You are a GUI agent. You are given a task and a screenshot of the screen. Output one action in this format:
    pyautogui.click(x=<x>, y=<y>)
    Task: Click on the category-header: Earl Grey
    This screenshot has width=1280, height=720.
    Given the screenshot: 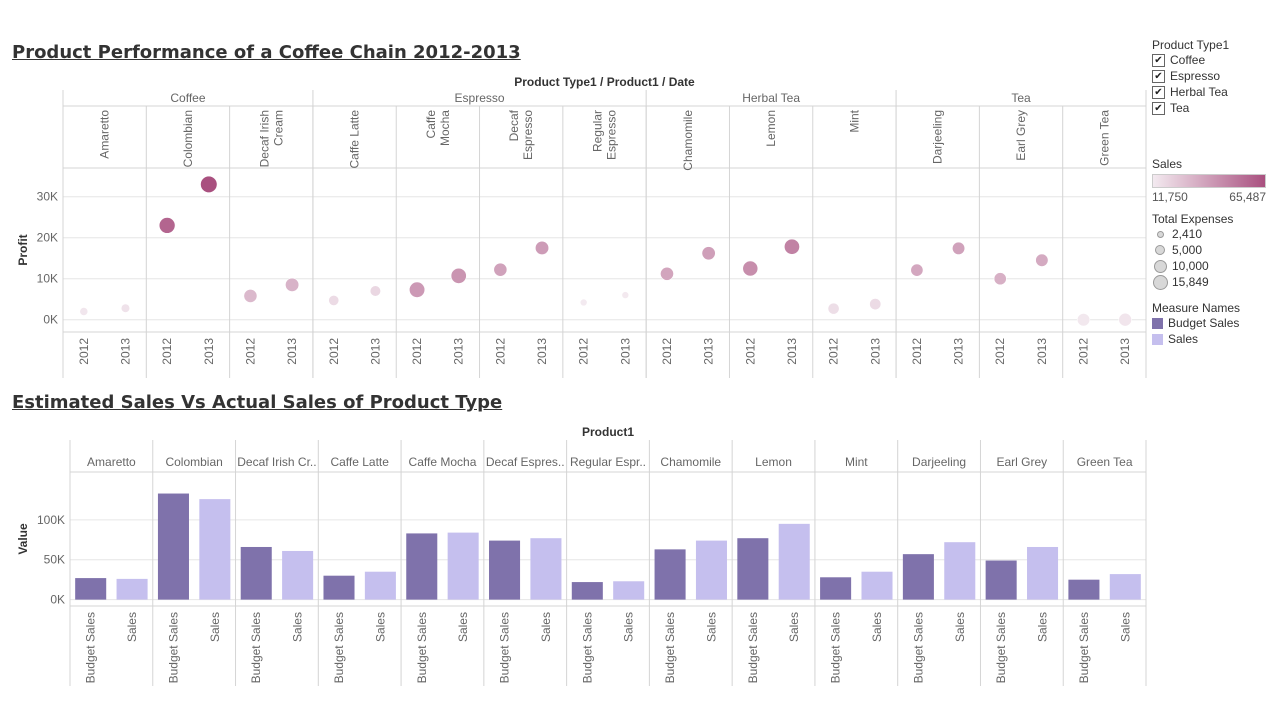 What is the action you would take?
    pyautogui.click(x=1022, y=462)
    